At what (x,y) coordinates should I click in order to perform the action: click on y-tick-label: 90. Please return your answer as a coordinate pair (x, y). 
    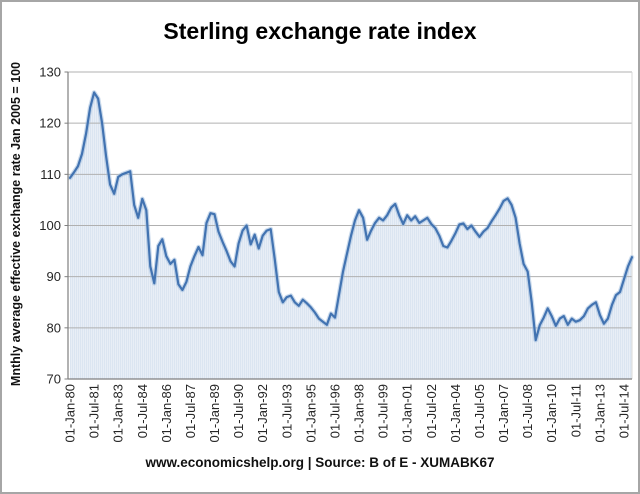
    Looking at the image, I should click on (54, 276).